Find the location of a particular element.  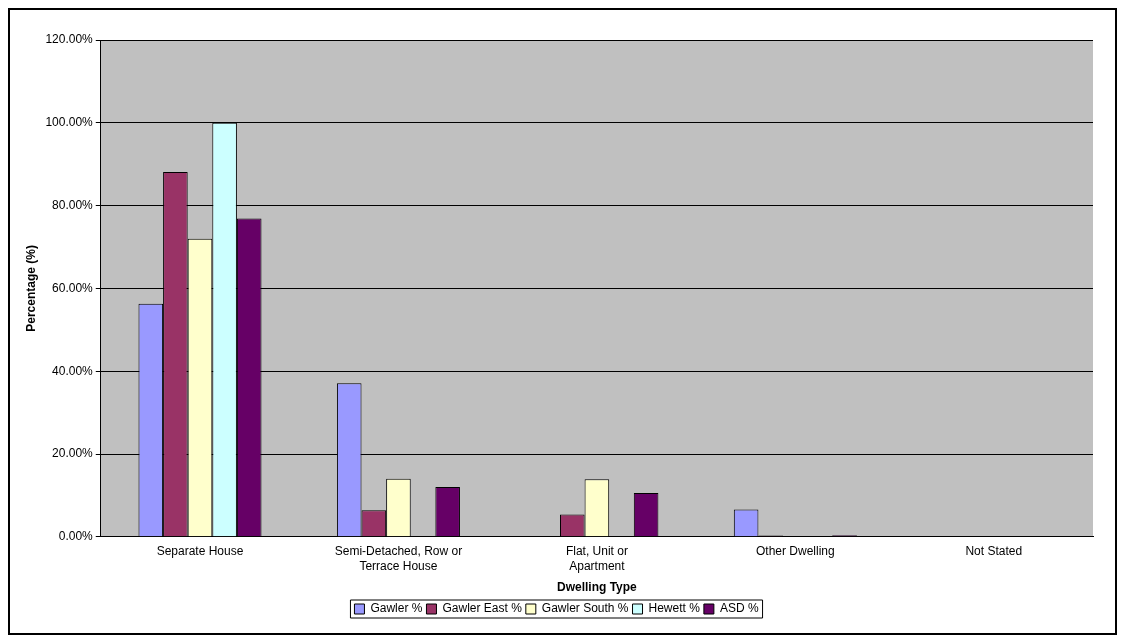

y-axis-title: Percentage (%) is located at coordinates (30, 288).